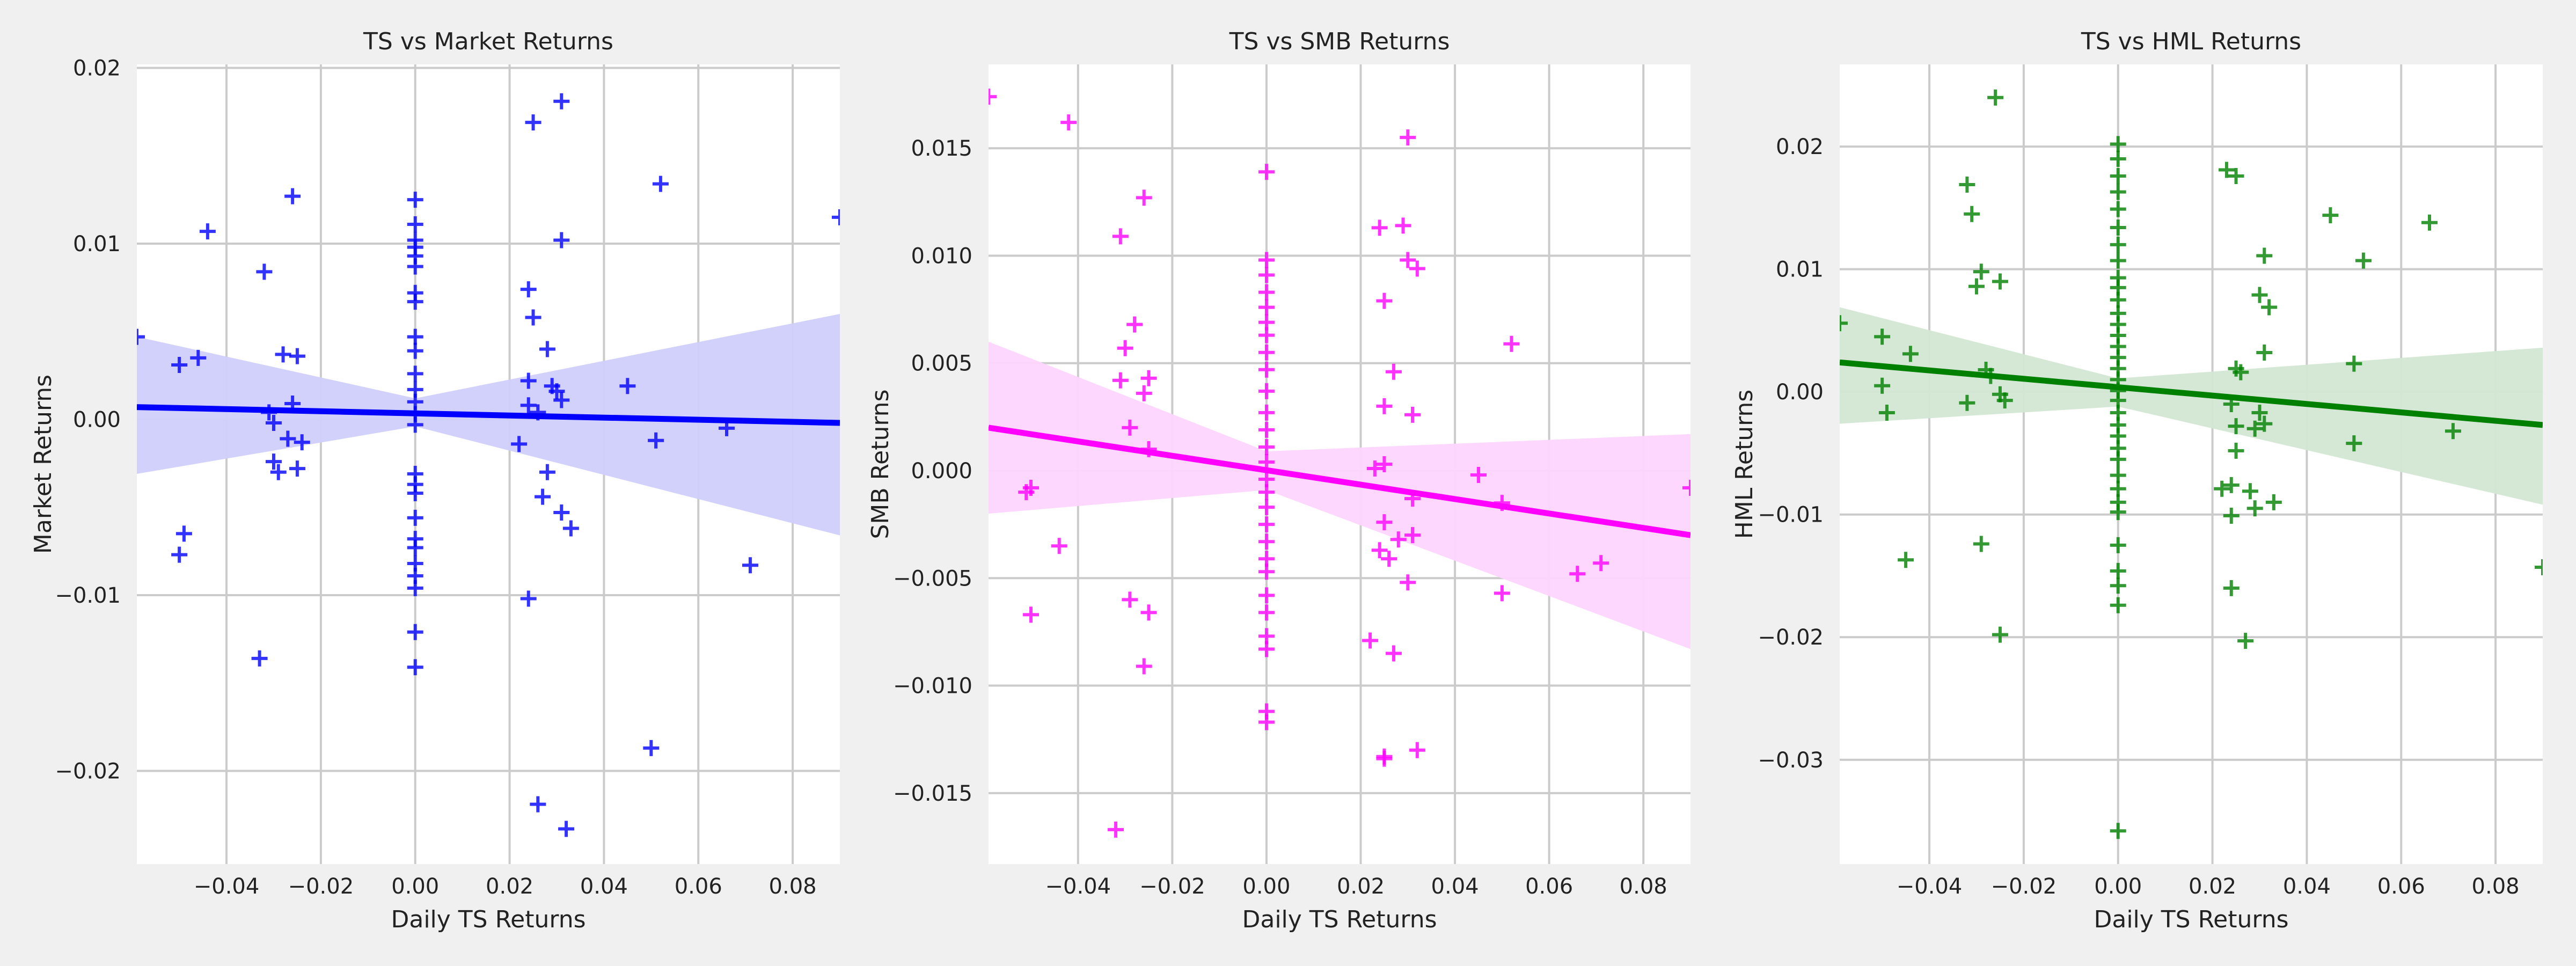  Describe the element at coordinates (97, 244) in the screenshot. I see `y-tick-label: 0.01` at that location.